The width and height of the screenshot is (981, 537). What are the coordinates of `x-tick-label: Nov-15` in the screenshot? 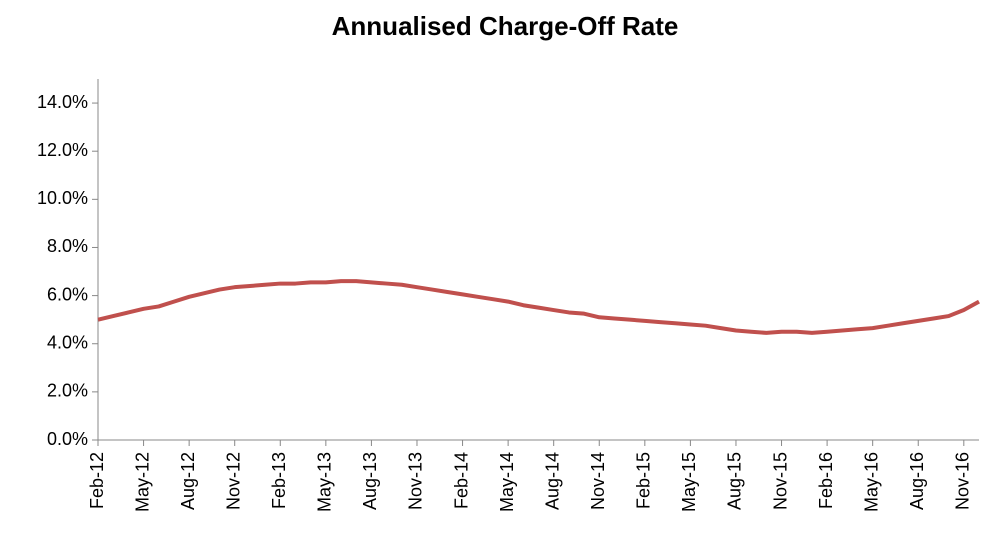 It's located at (780, 481).